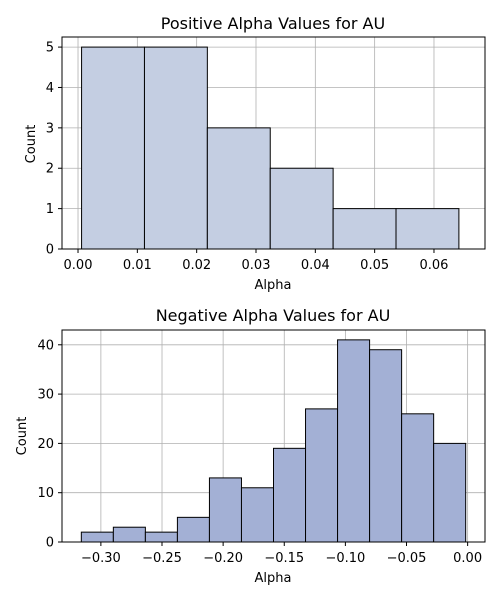 This screenshot has width=500, height=600. I want to click on y-tick-label: 1, so click(50, 209).